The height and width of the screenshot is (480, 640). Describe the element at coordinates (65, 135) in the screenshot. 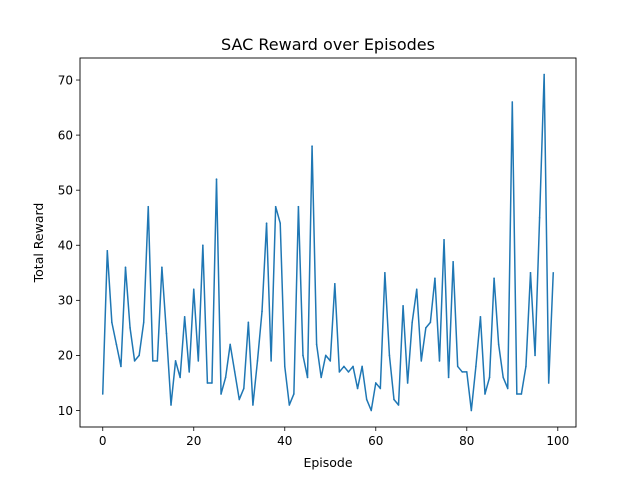

I see `y-tick-label: 60` at that location.